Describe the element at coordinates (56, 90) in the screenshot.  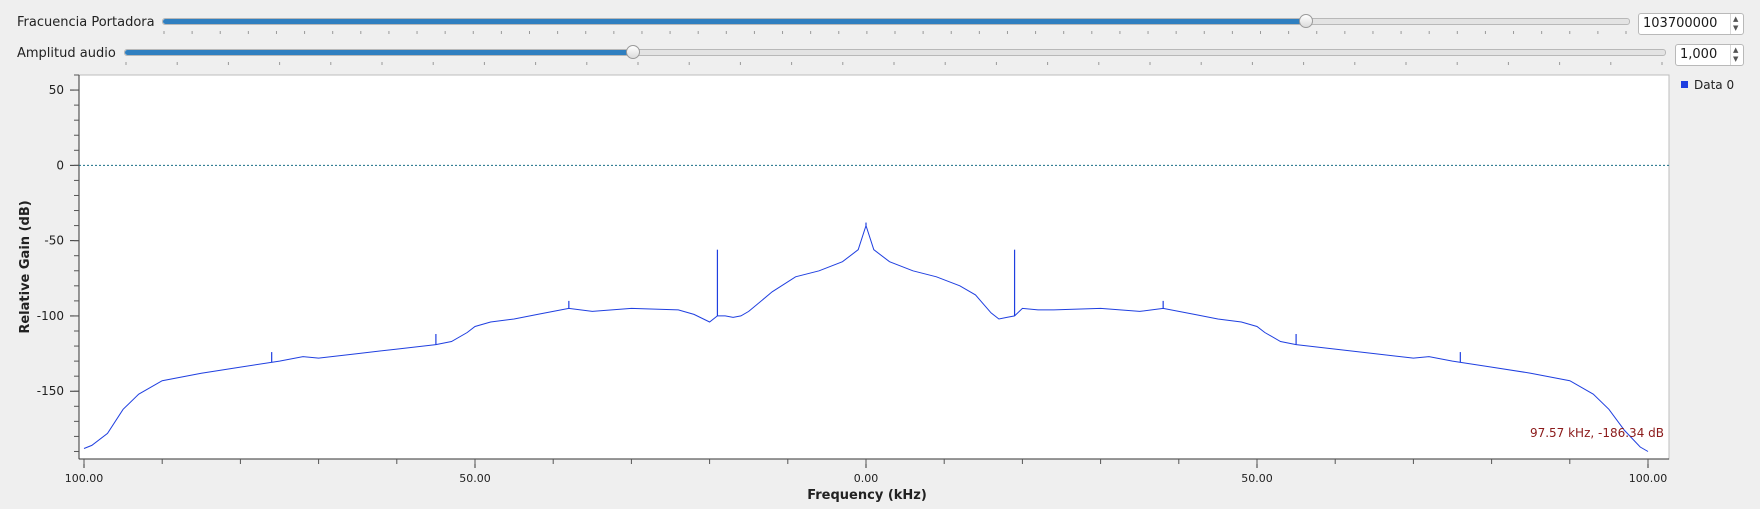
I see `y-tick-label: 50` at that location.